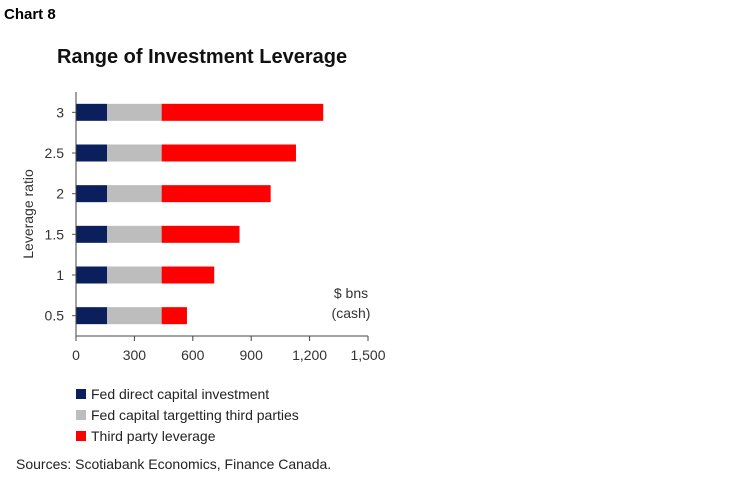  I want to click on x-tick-label: 0, so click(76, 355).